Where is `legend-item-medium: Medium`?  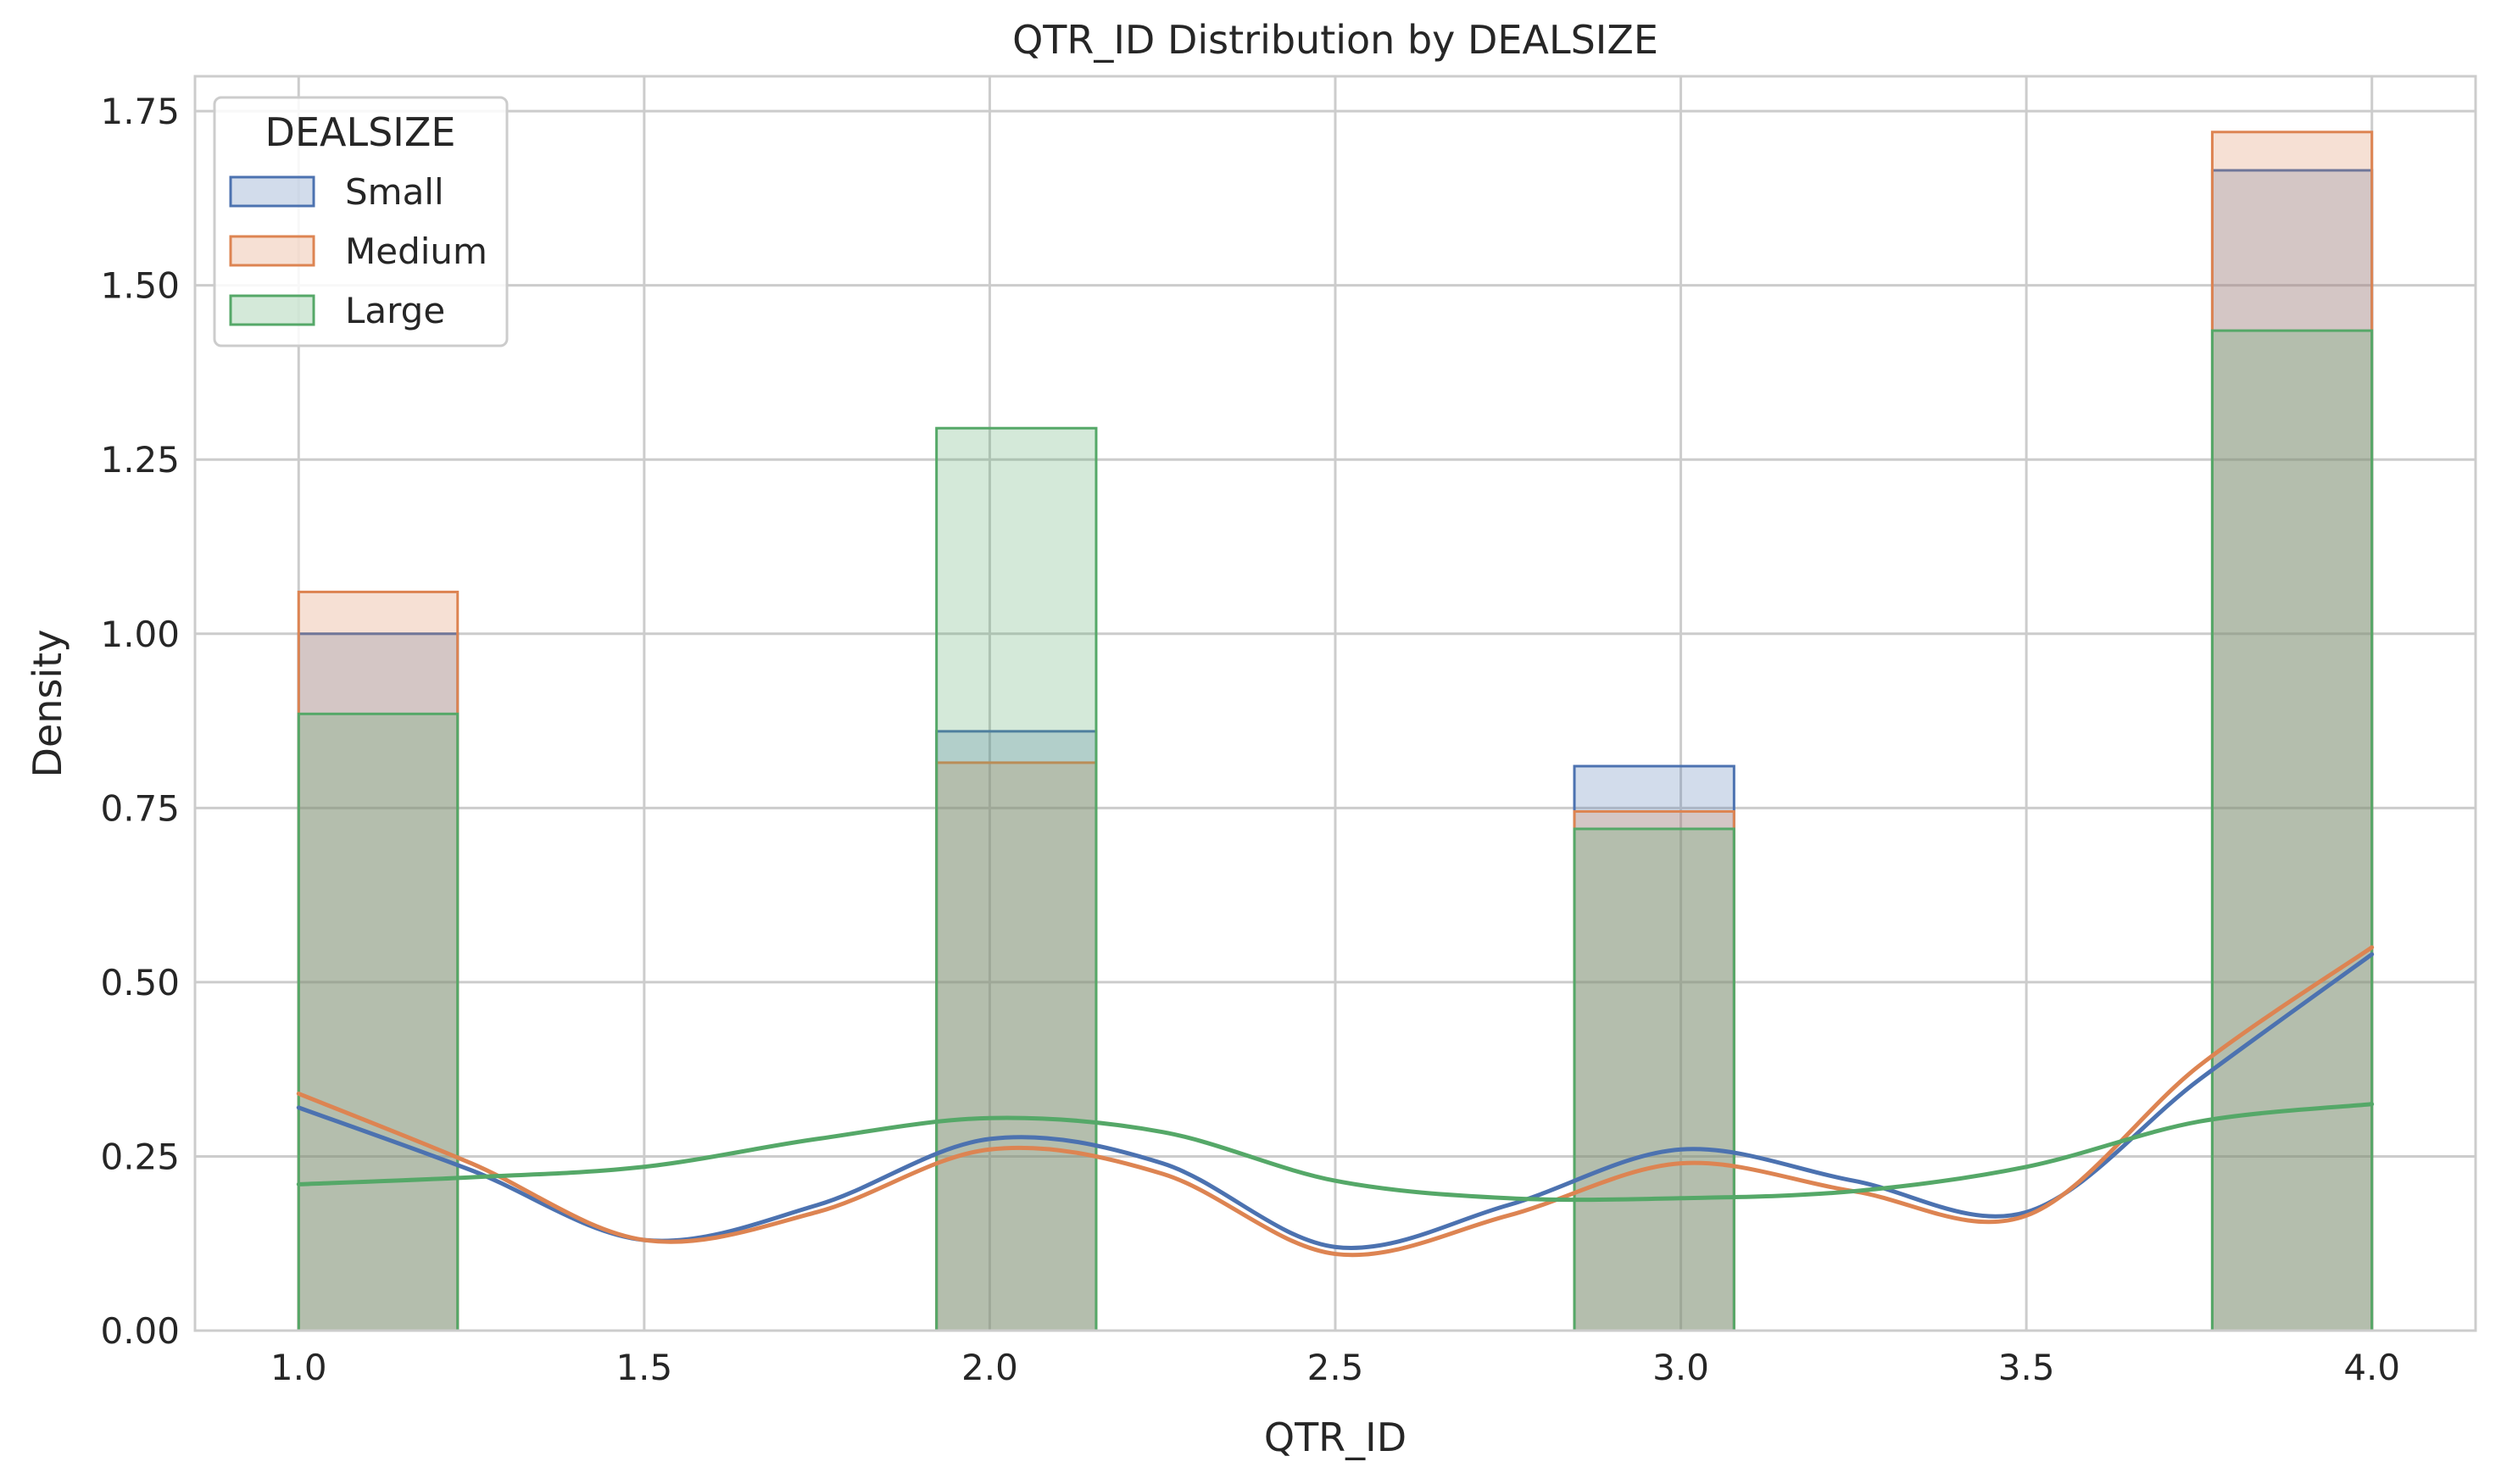
legend-item-medium: Medium is located at coordinates (358, 252).